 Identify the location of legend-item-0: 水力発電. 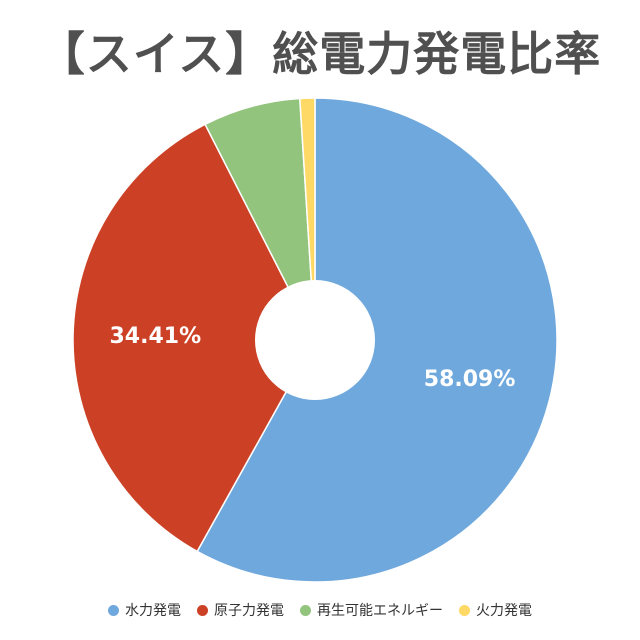
(144, 610).